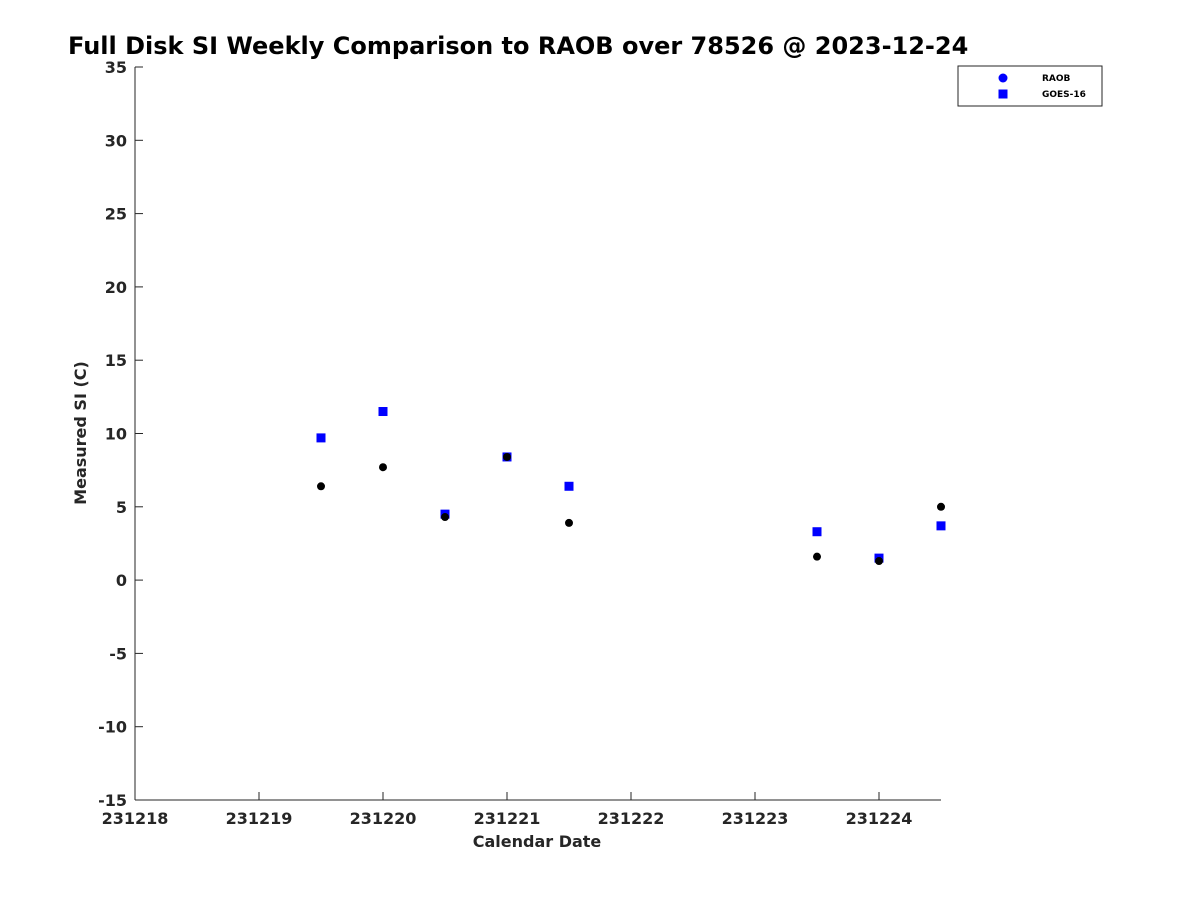 This screenshot has width=1200, height=900. Describe the element at coordinates (116, 287) in the screenshot. I see `y-tick-label: 20` at that location.